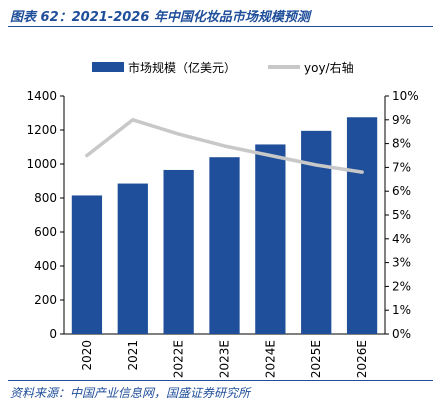 This screenshot has height=416, width=441. Describe the element at coordinates (45, 198) in the screenshot. I see `left-tick-label: 800` at that location.